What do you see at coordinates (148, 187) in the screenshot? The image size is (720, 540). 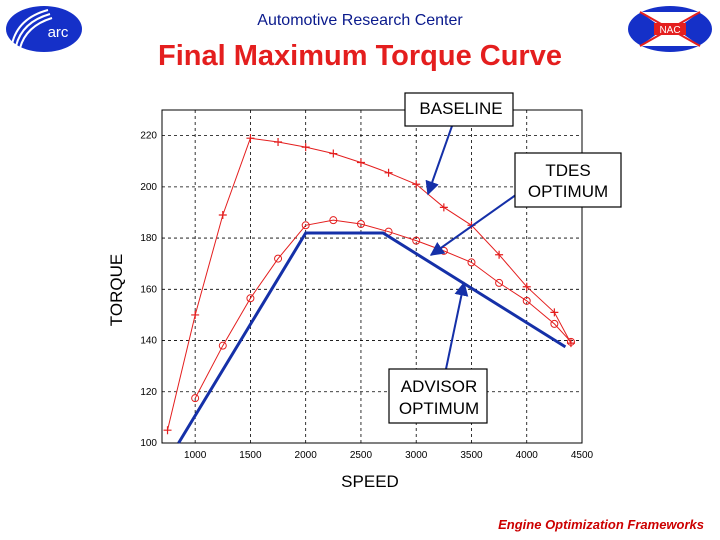 I see `y-tick-label: 200` at bounding box center [148, 187].